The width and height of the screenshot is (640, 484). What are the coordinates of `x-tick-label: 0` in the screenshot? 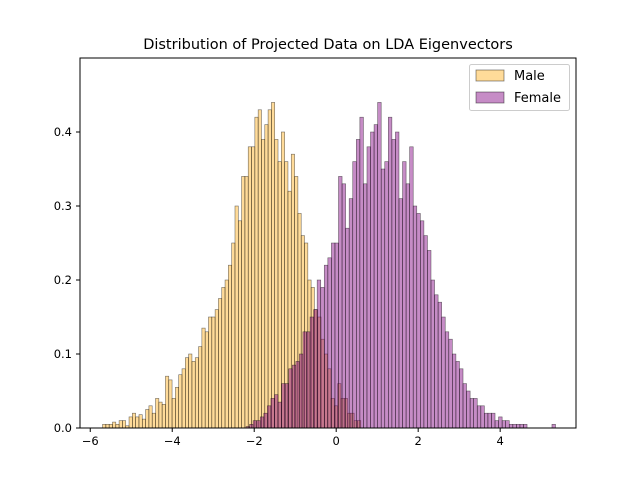 It's located at (336, 441).